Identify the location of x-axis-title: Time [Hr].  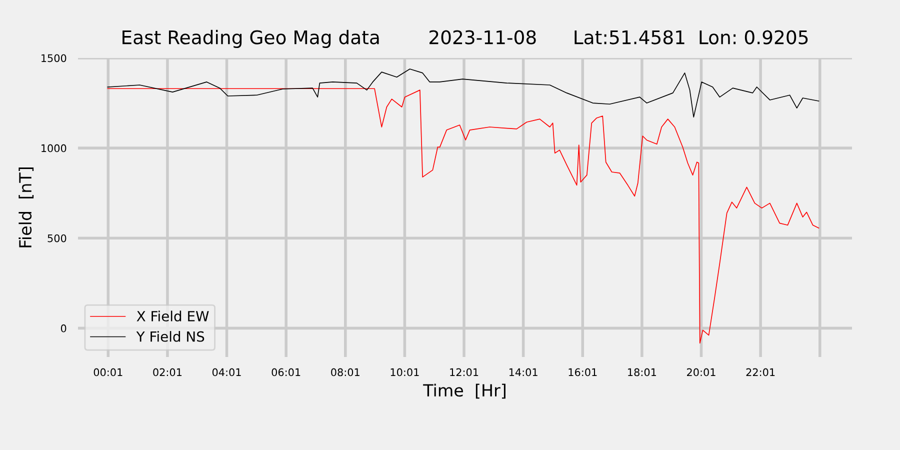
(464, 391).